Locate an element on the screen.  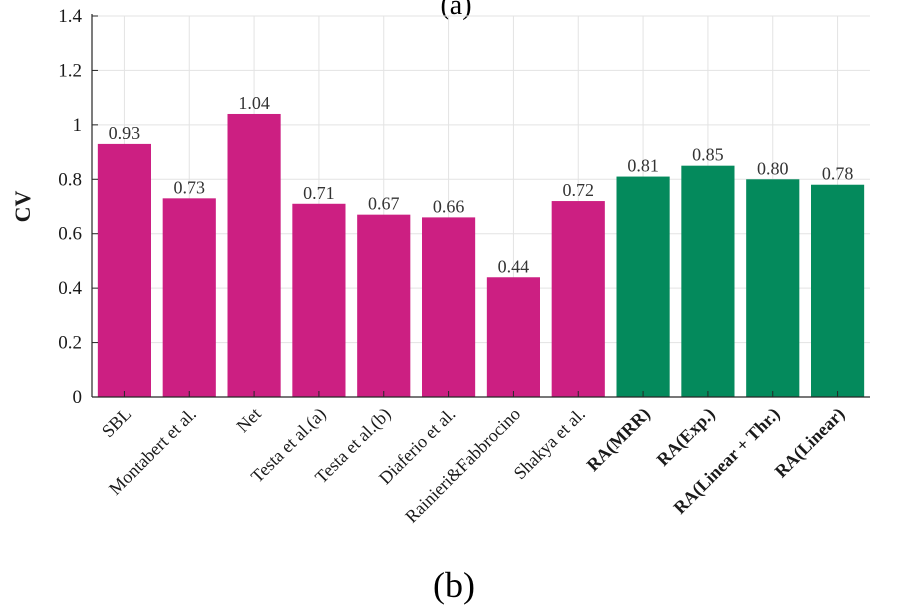
value-label-8: 0.81 is located at coordinates (643, 166).